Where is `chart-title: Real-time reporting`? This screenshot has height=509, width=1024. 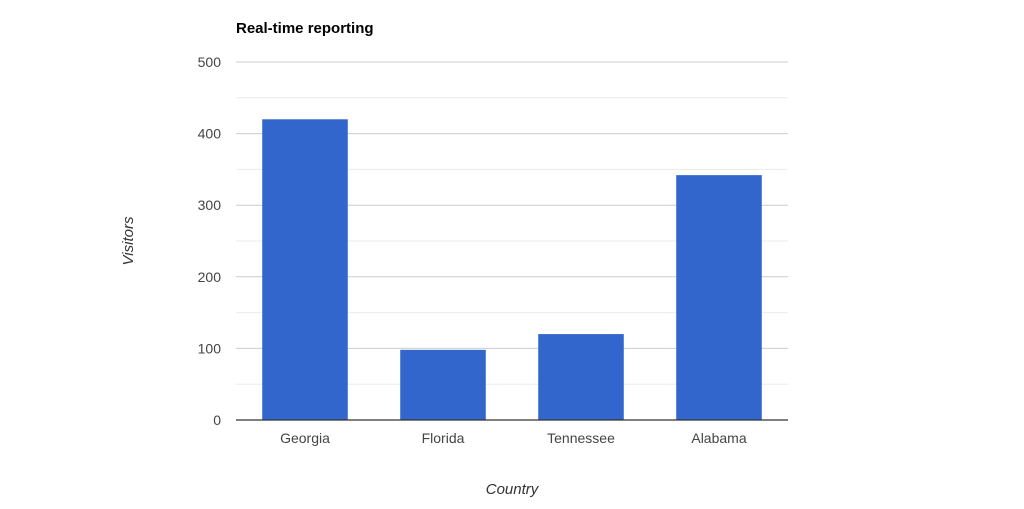
chart-title: Real-time reporting is located at coordinates (305, 28).